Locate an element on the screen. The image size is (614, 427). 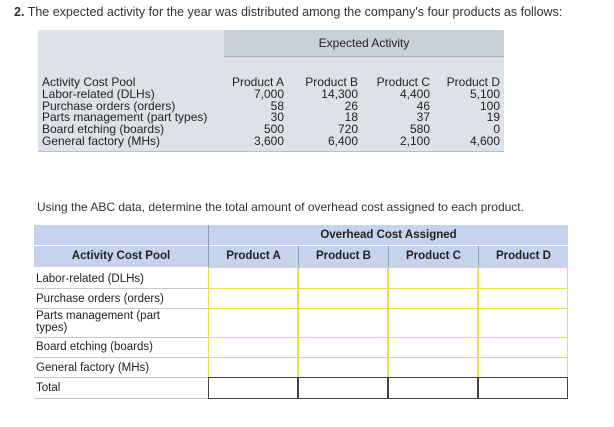
activity-column-product-b: Product B 14,300 26 18 720 6,400 is located at coordinates (328, 111).